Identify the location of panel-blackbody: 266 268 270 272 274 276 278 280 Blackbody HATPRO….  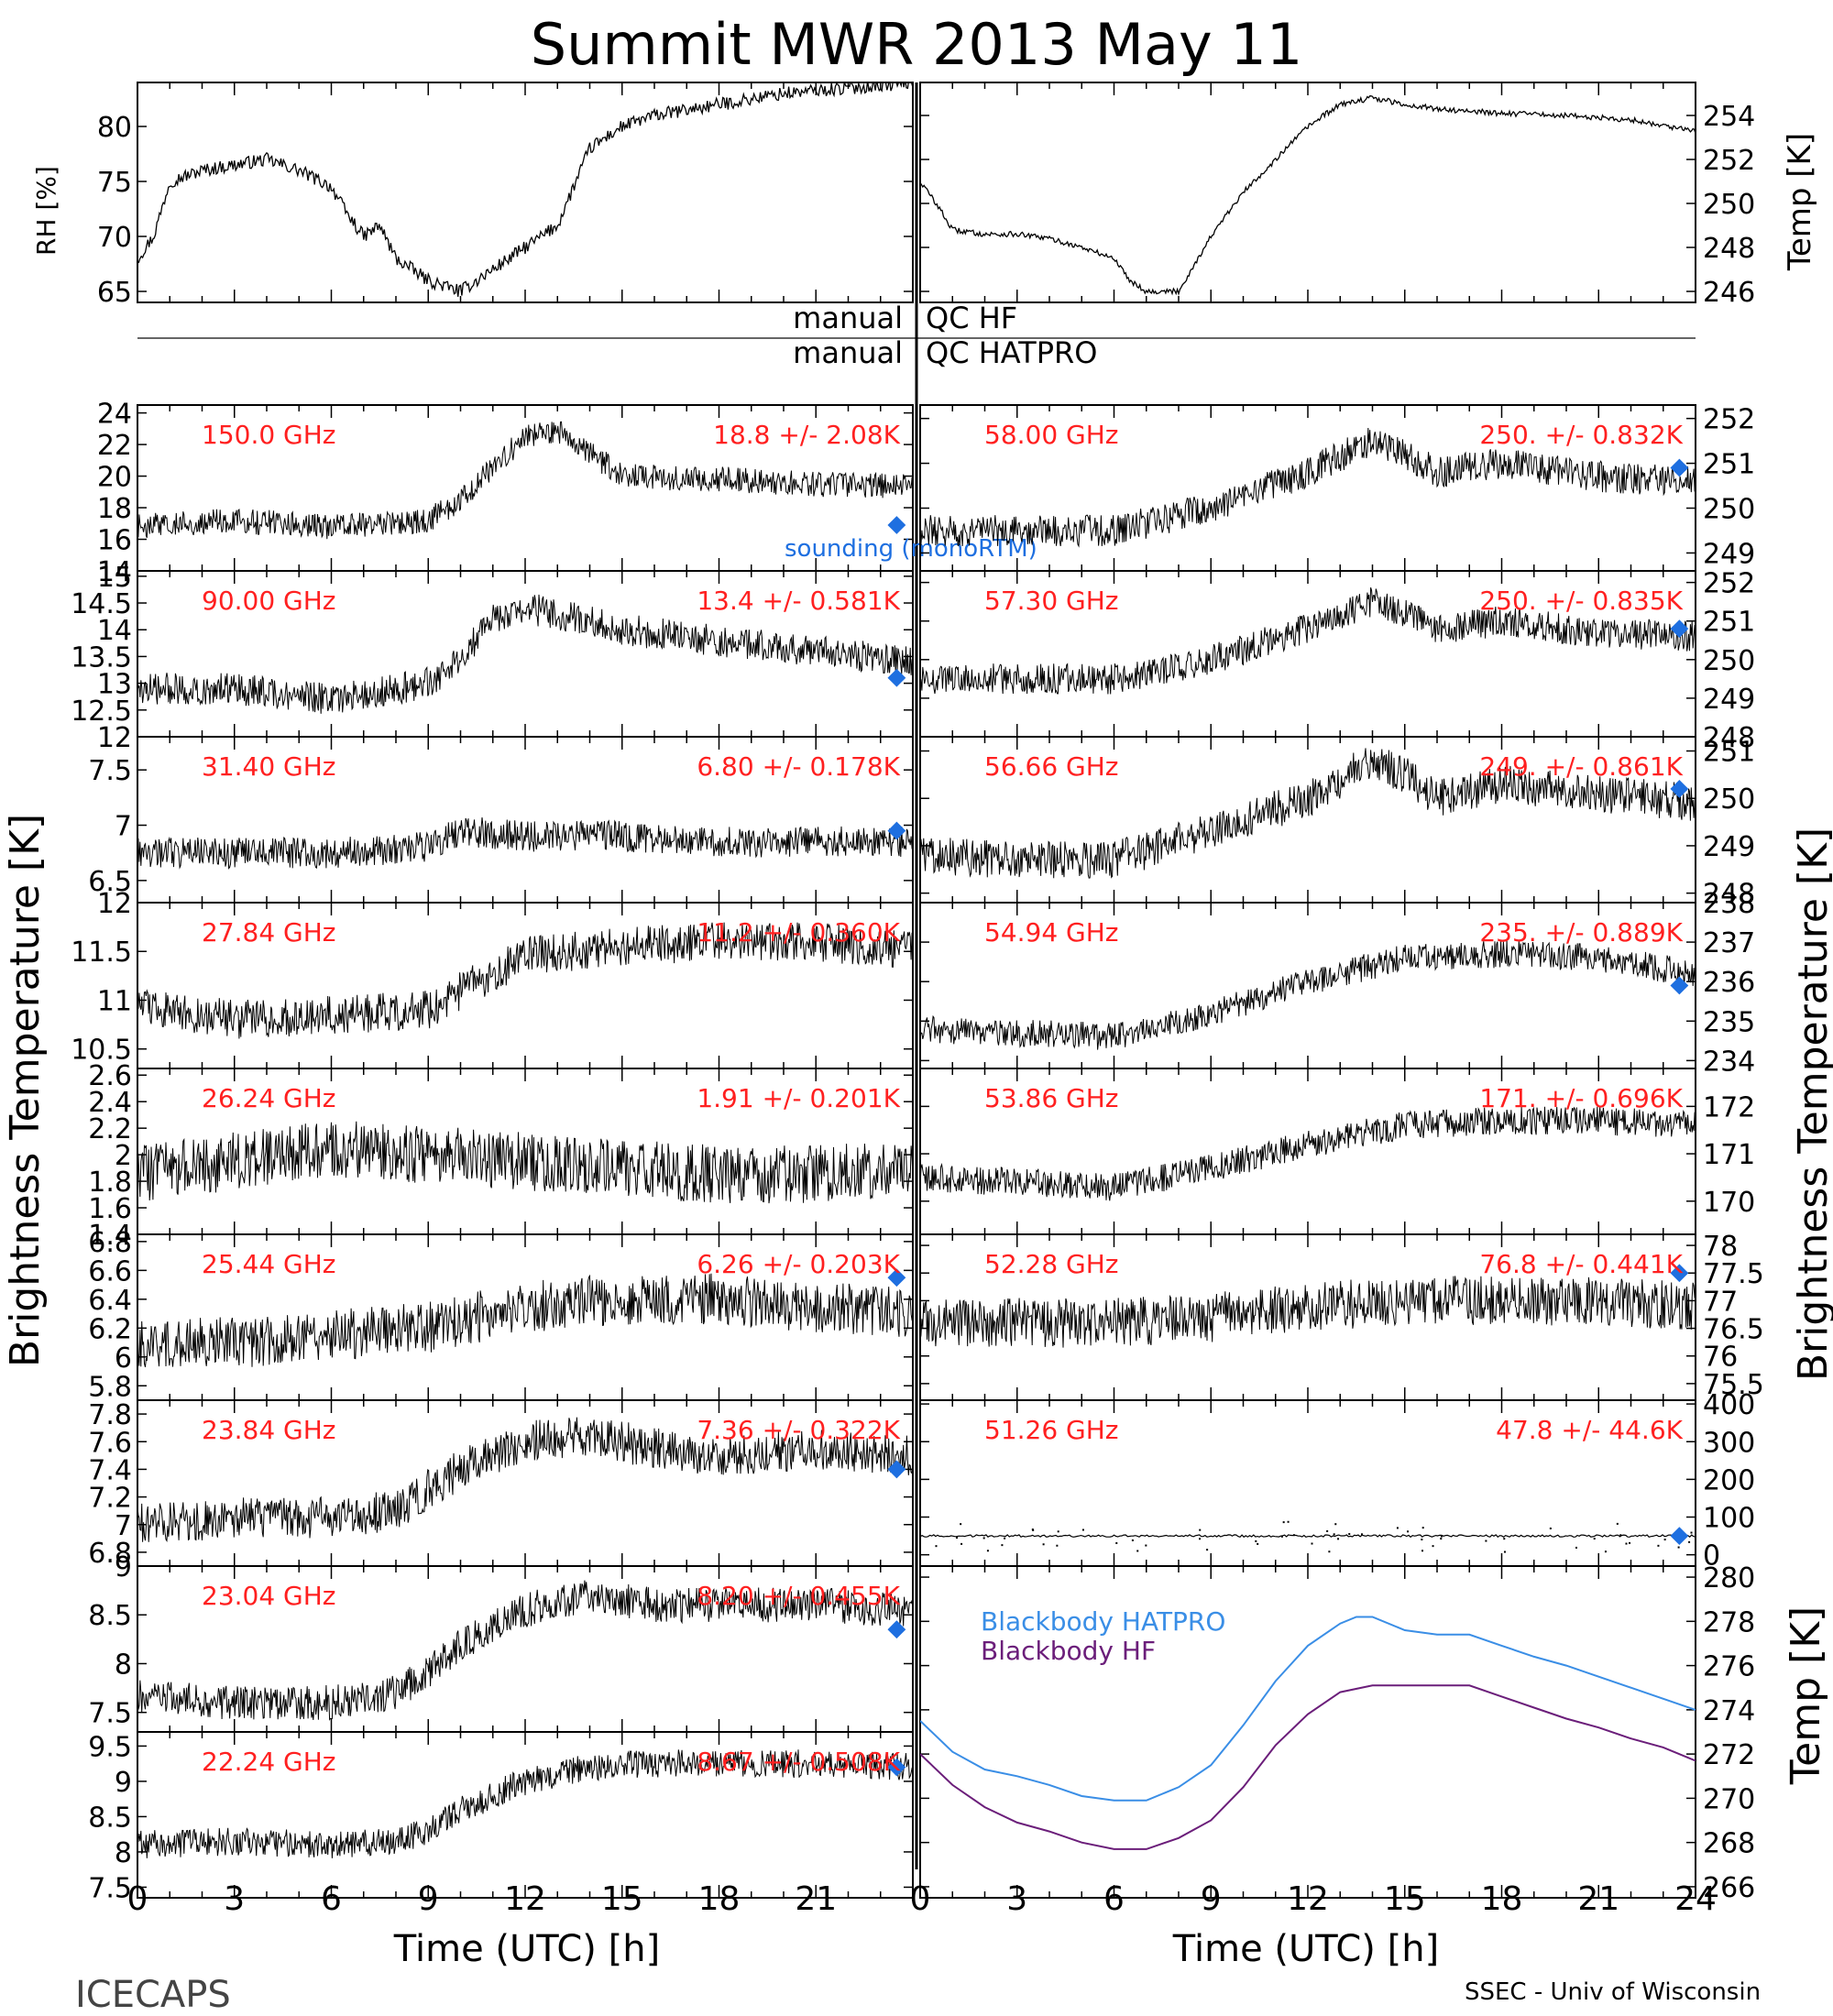
(1337, 1733).